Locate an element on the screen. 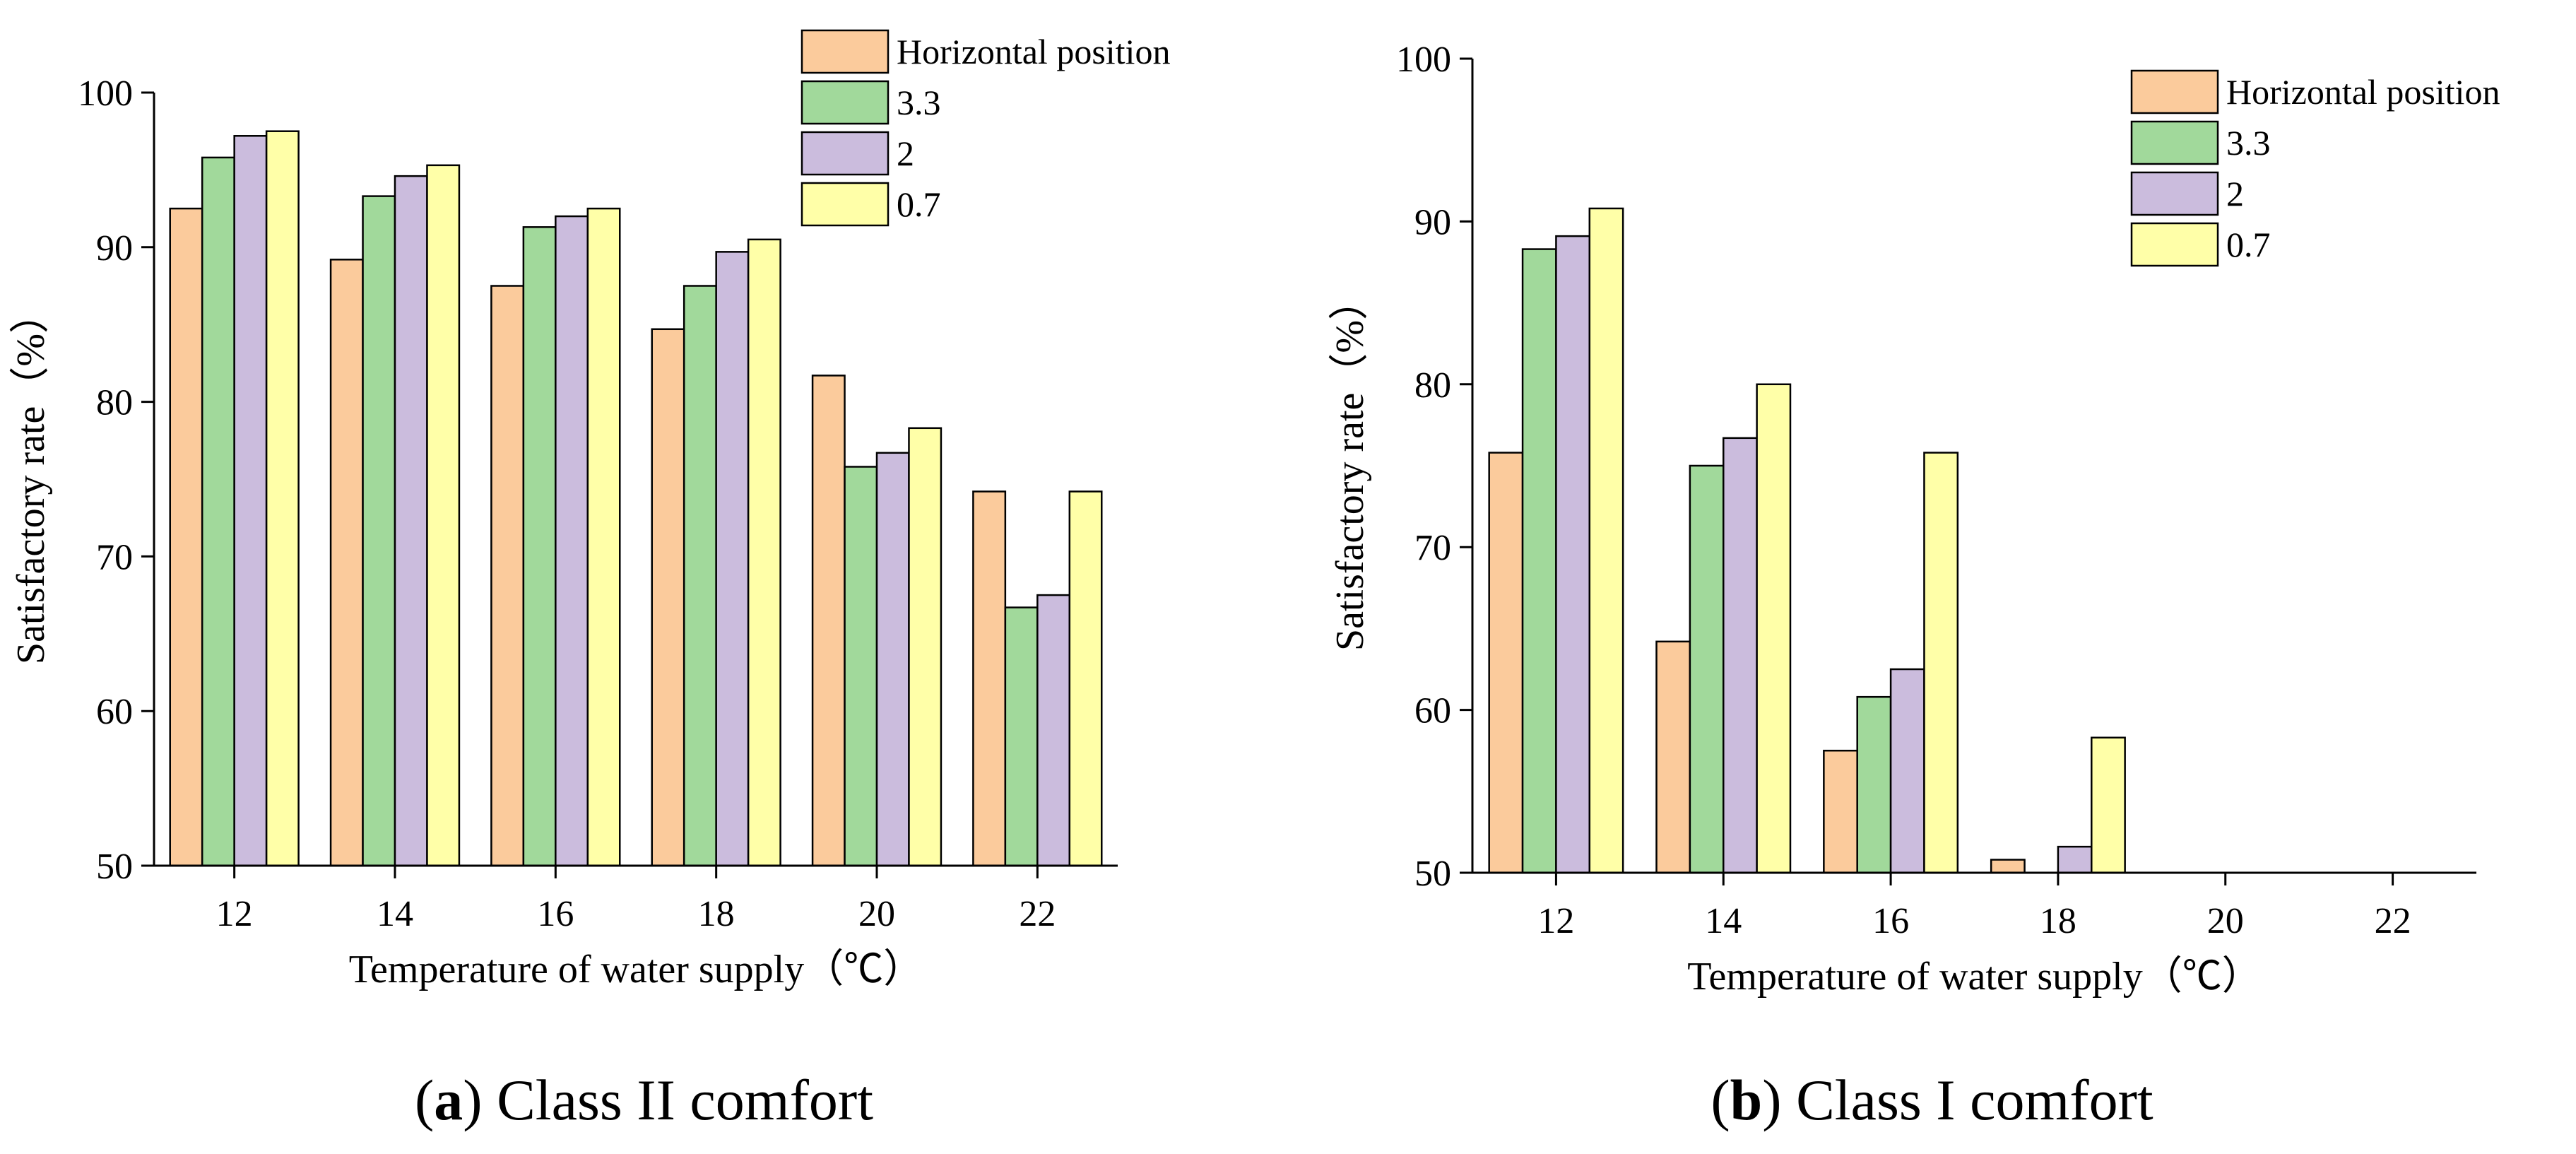 Image resolution: width=2576 pixels, height=1154 pixels. caption-b: (b) Class I comfort is located at coordinates (1932, 1100).